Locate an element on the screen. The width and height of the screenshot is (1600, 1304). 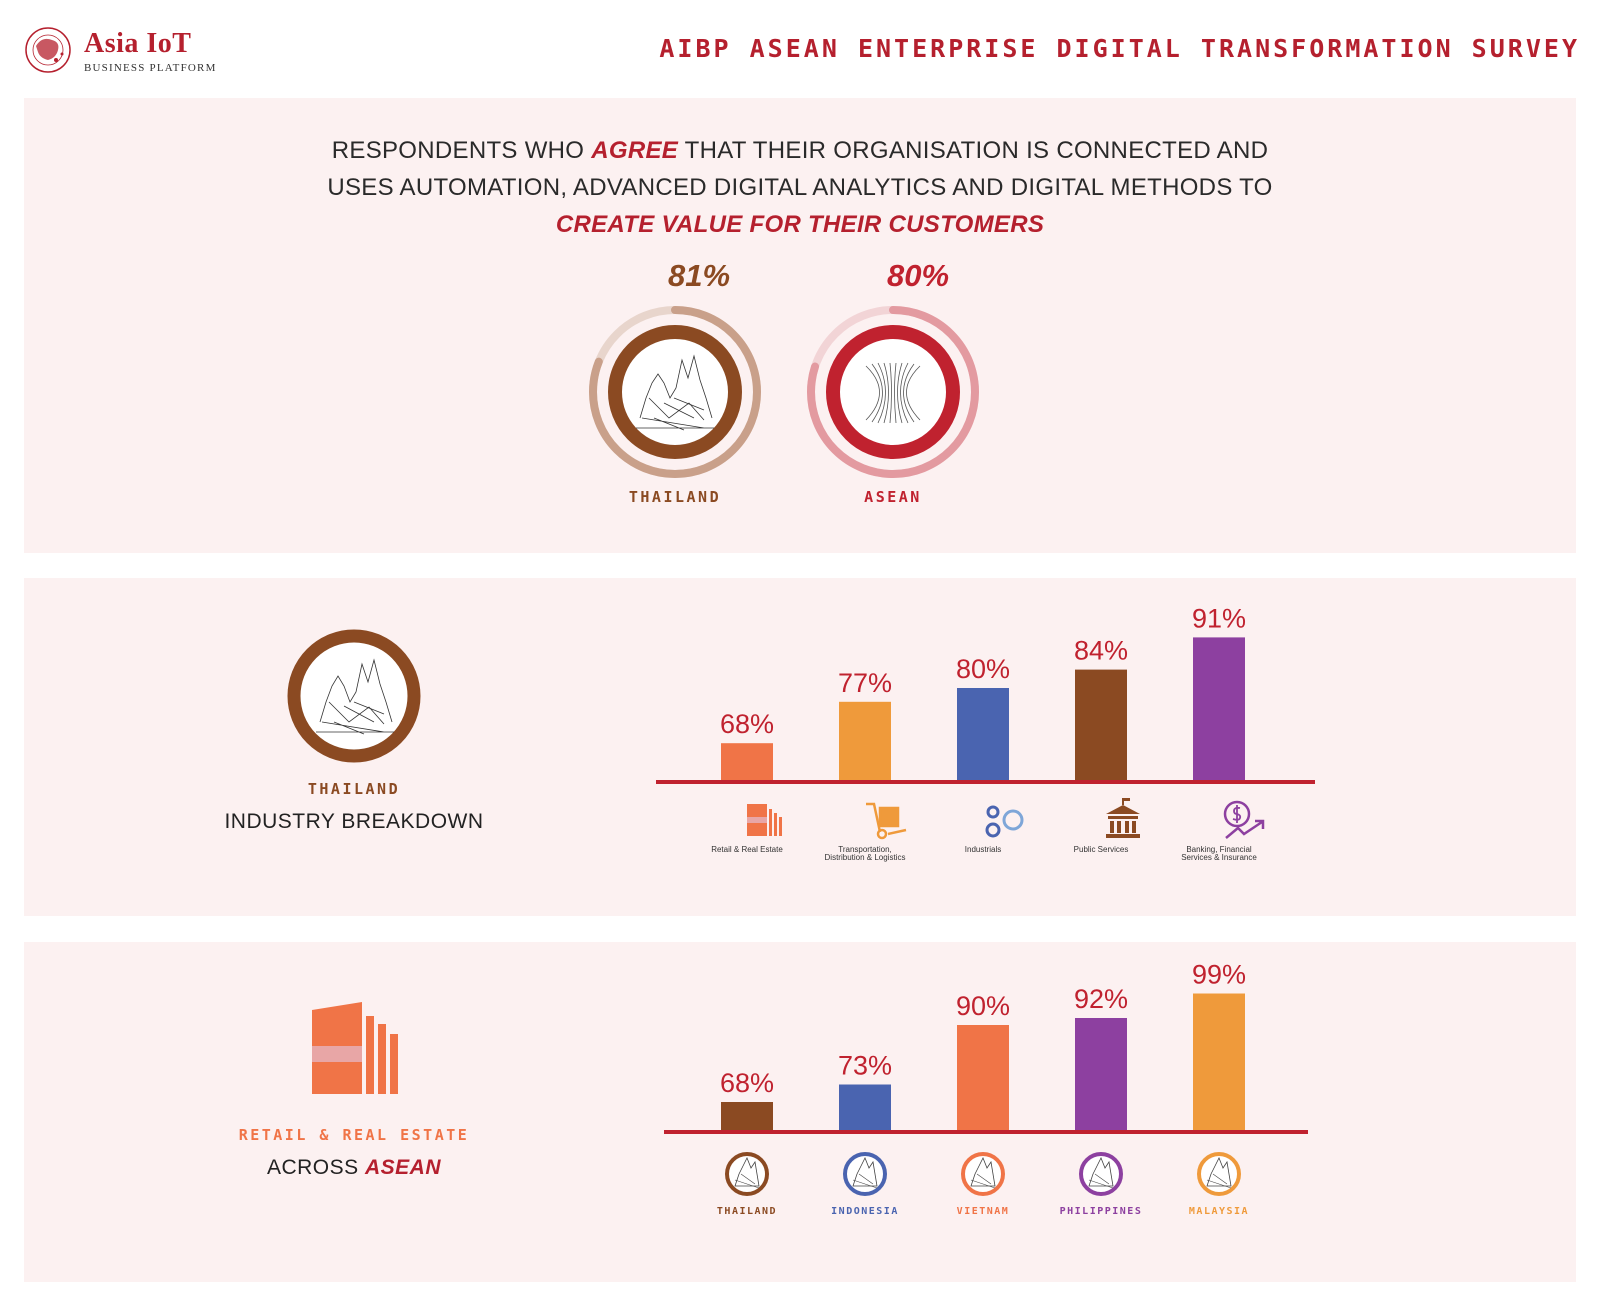
malaysia-badge-icon is located at coordinates (1219, 1174).